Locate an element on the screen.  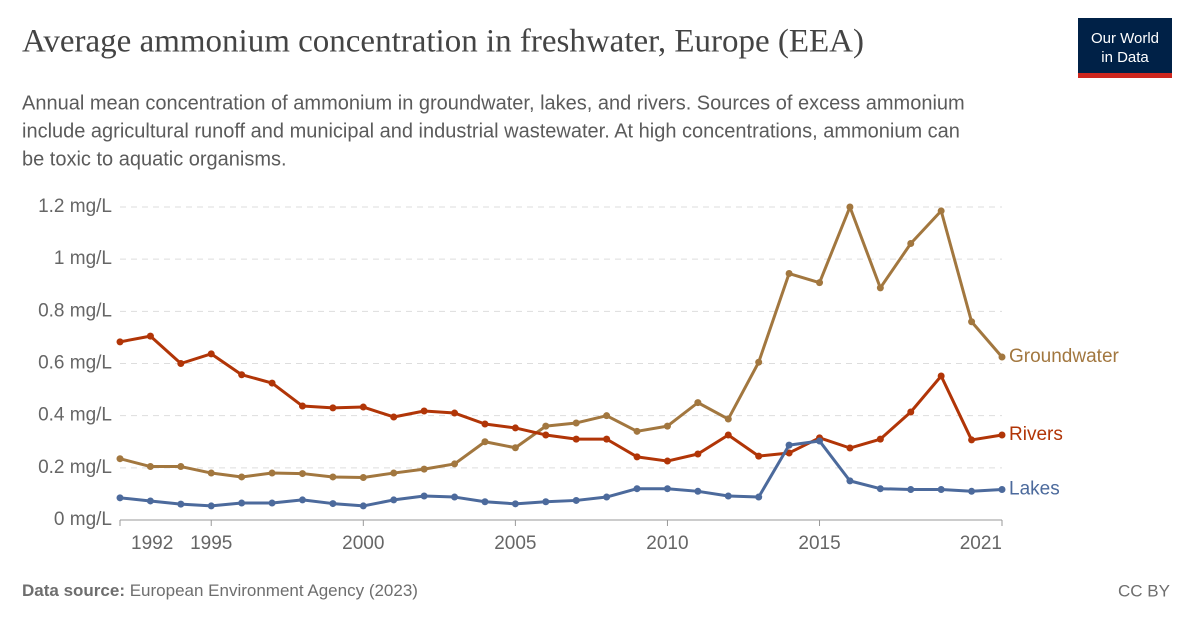
y-tick-label: 0.2 mg/L is located at coordinates (75, 467).